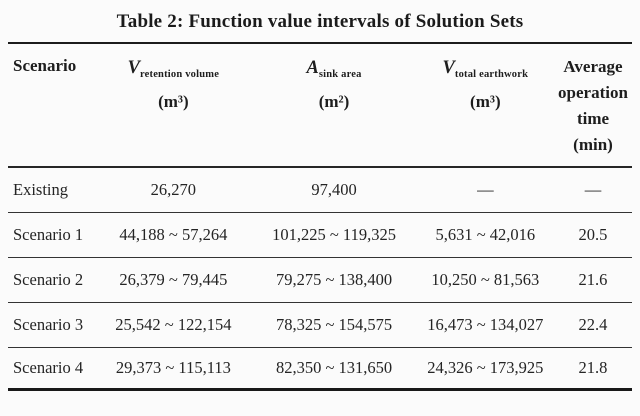 The width and height of the screenshot is (640, 416). I want to click on scenario-cell: Scenario 1, so click(52, 235).